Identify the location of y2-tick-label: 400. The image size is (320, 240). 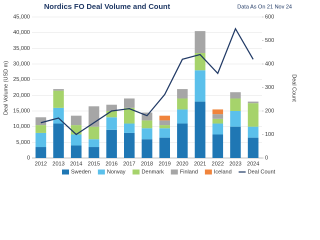
(269, 64).